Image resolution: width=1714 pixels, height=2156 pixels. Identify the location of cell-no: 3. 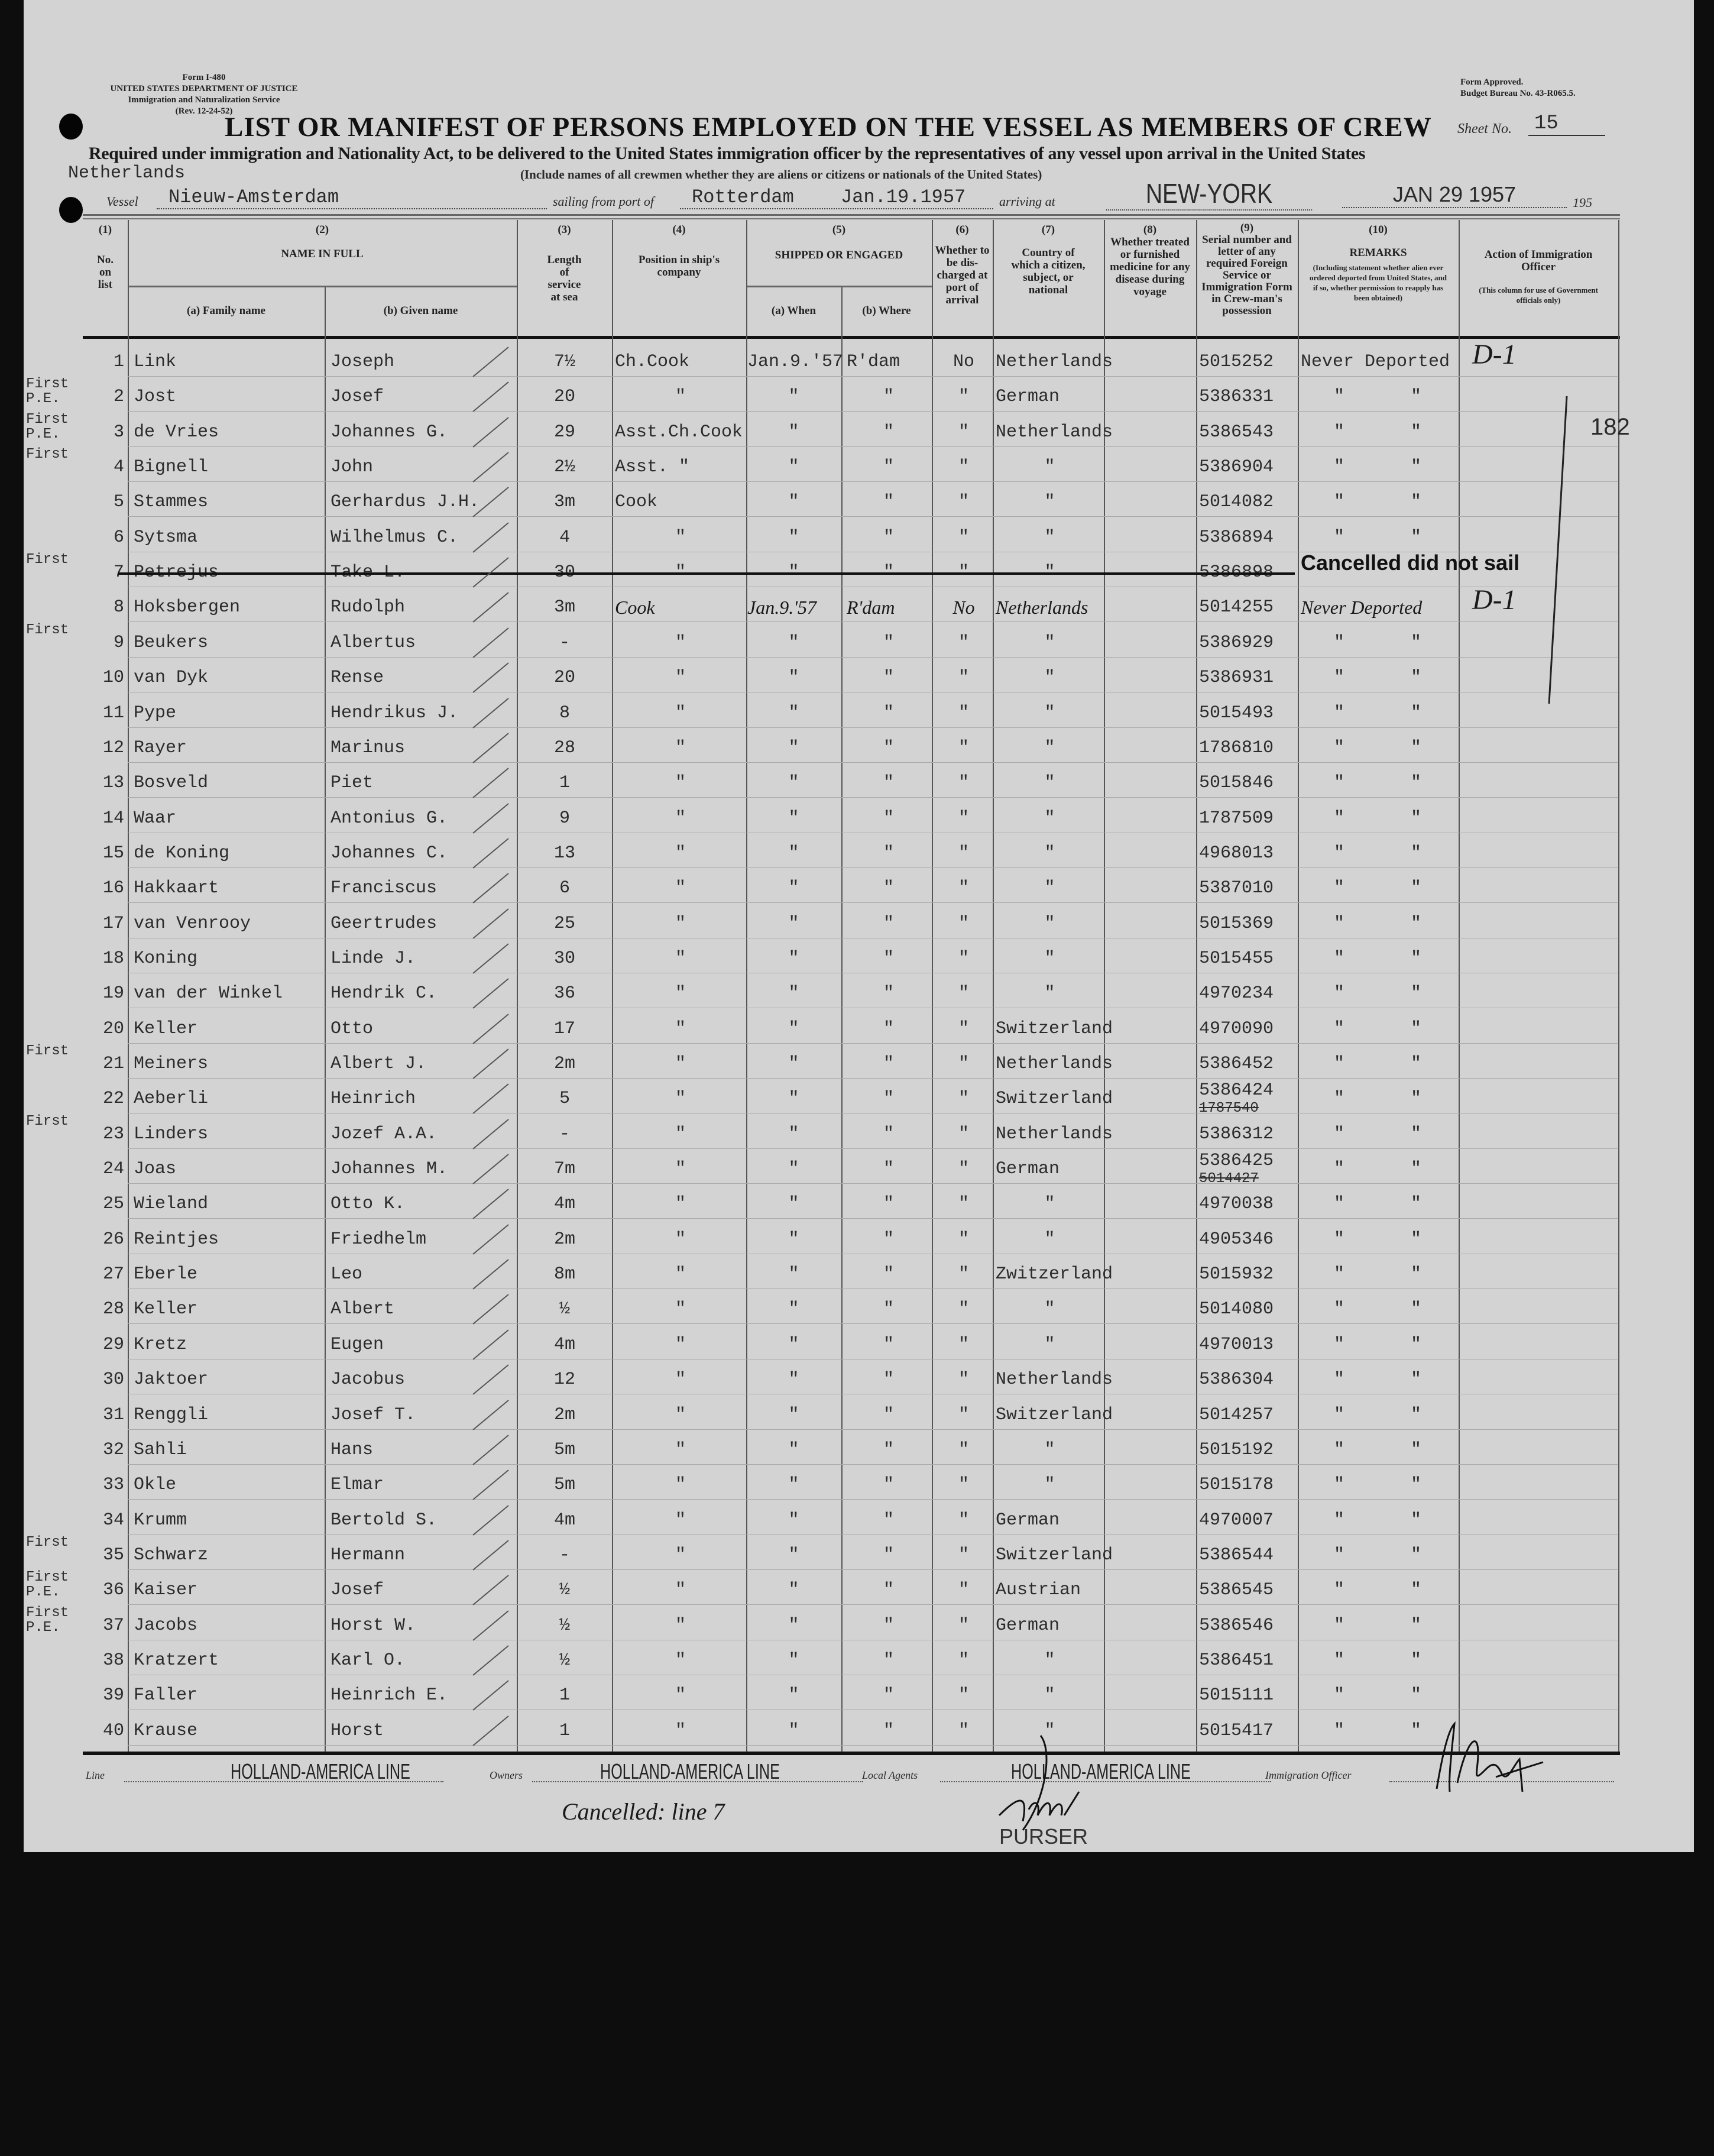
(118, 432).